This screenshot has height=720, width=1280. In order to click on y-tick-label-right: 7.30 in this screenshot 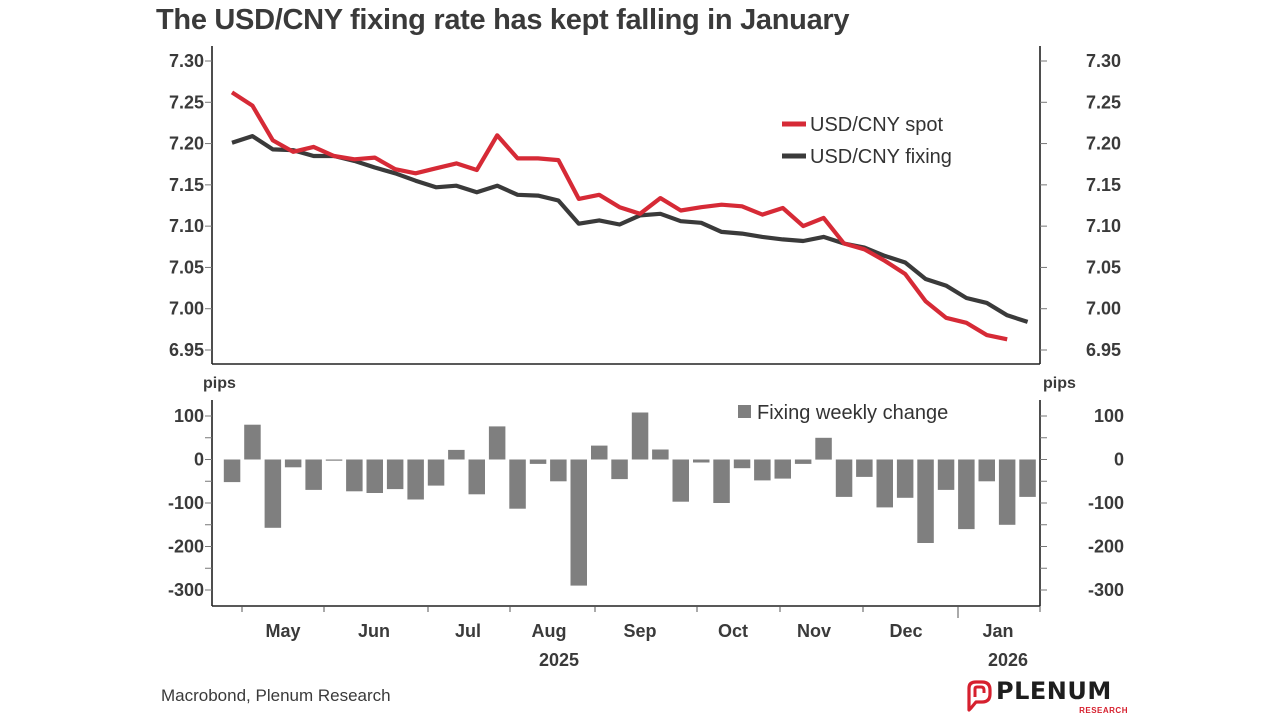, I will do `click(1103, 61)`.